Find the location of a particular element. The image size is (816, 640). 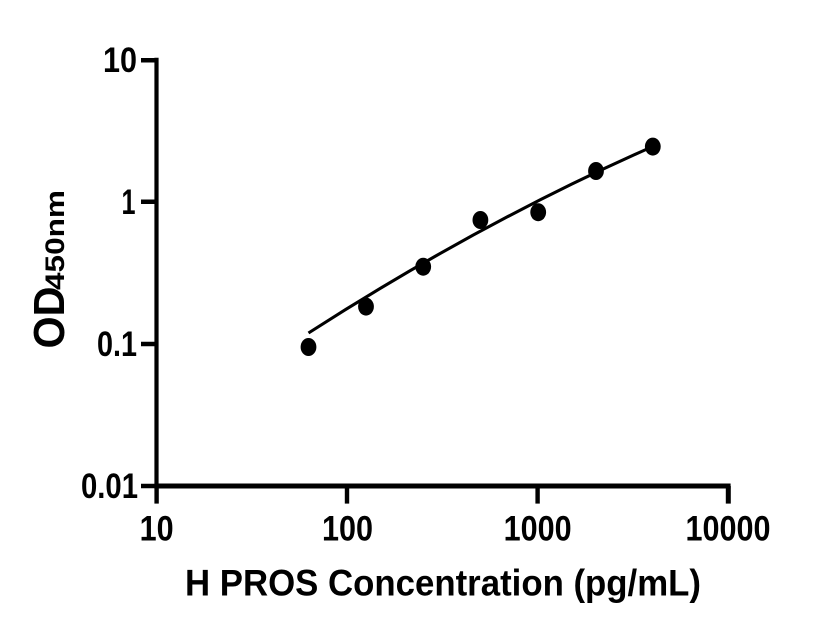

svg-text: 10000 is located at coordinates (728, 529).